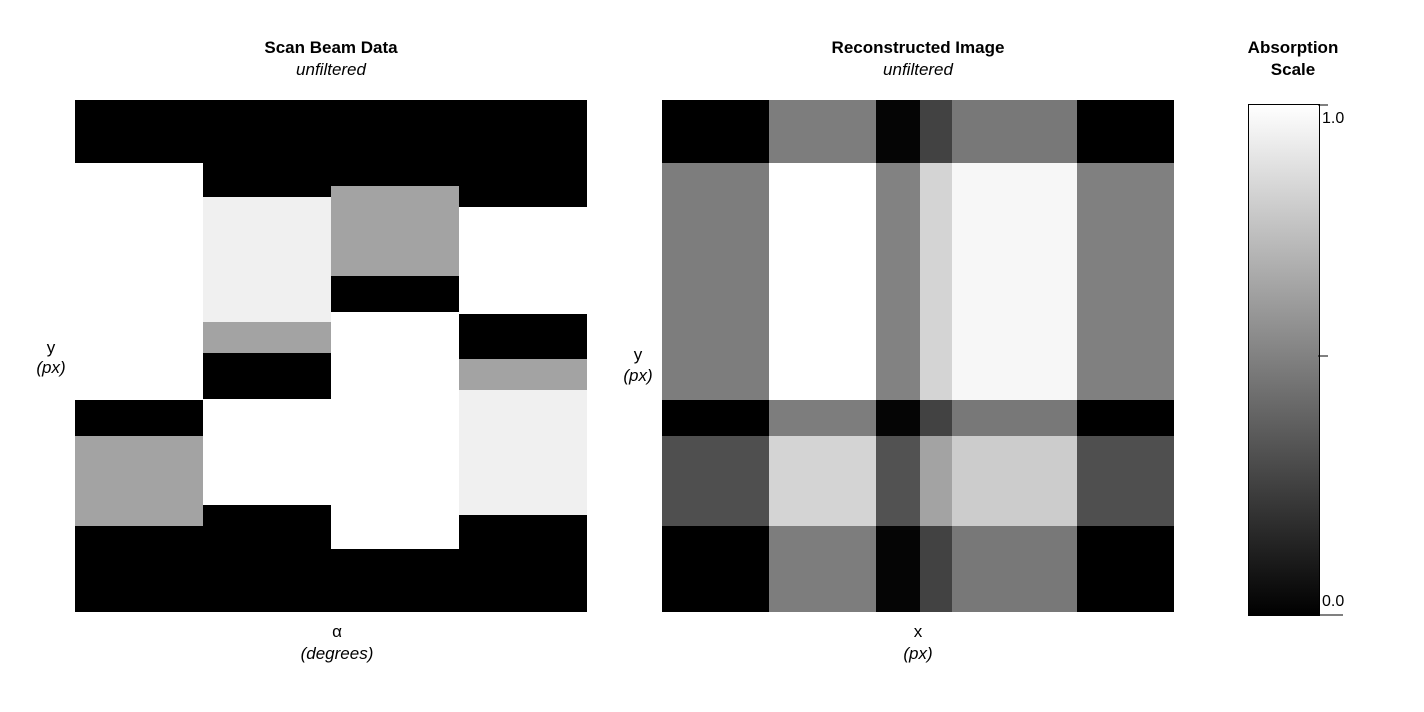 This screenshot has height=712, width=1424. Describe the element at coordinates (337, 631) in the screenshot. I see `scan-beam-x-axis-label: α` at that location.